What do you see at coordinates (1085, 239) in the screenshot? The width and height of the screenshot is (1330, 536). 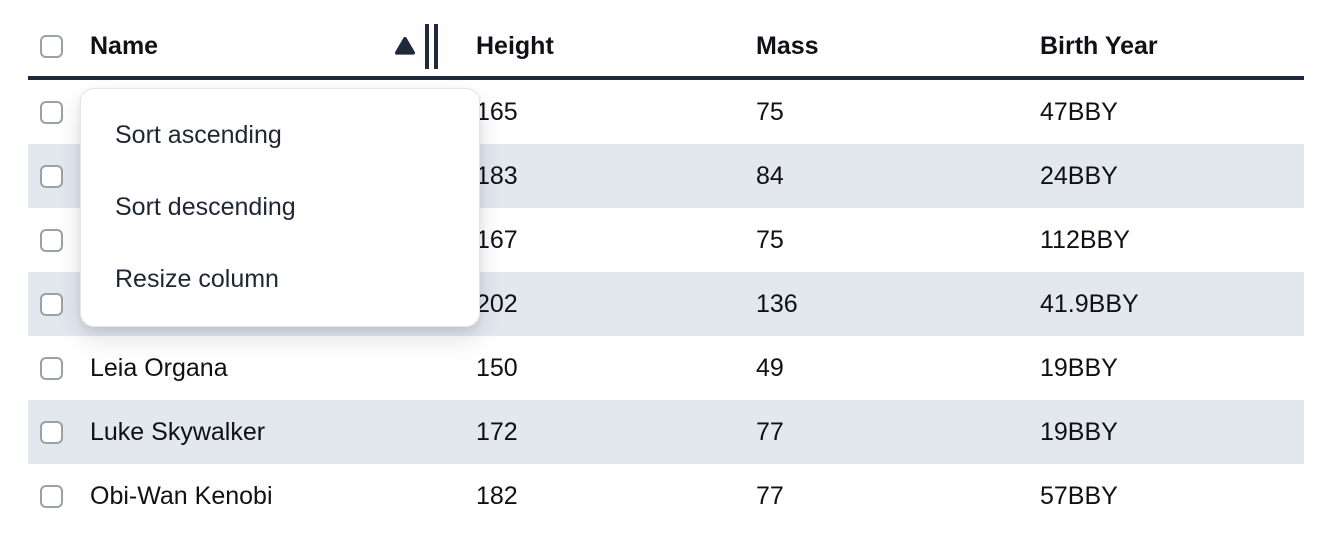 I see `cell-birth-year: 112BBY` at bounding box center [1085, 239].